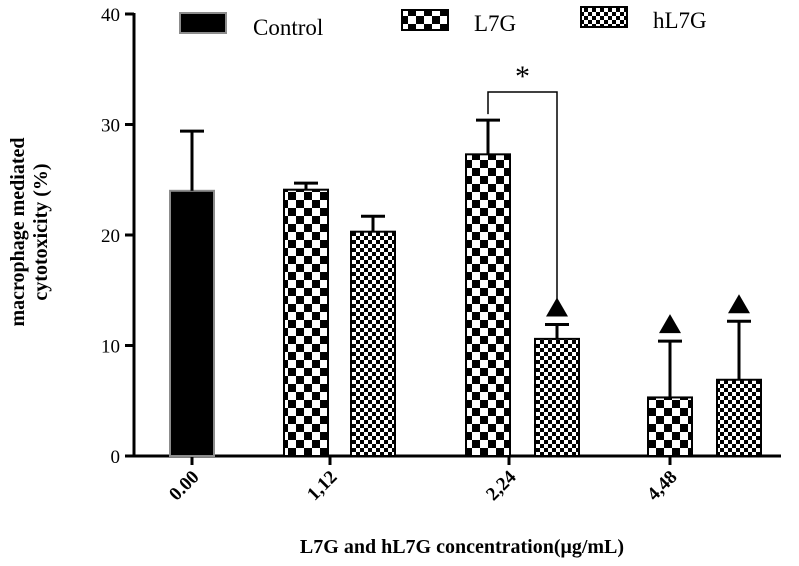 Image resolution: width=799 pixels, height=566 pixels. I want to click on y-tick-label-30: 30, so click(110, 126).